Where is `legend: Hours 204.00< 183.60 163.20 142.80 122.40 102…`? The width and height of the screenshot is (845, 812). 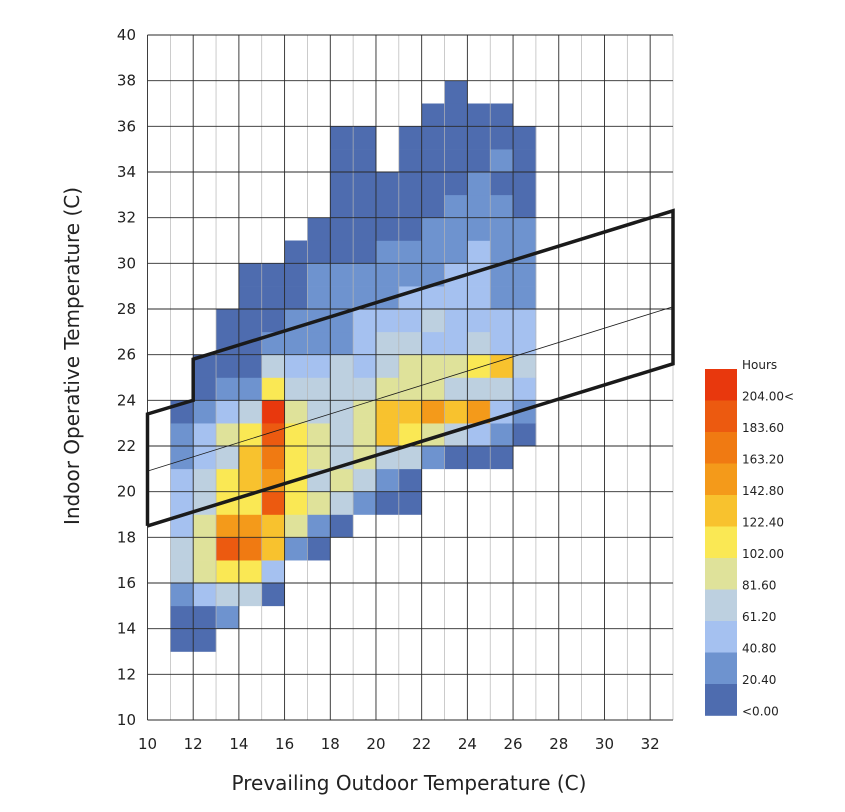
legend: Hours 204.00< 183.60 163.20 142.80 122.40 102… is located at coordinates (749, 538).